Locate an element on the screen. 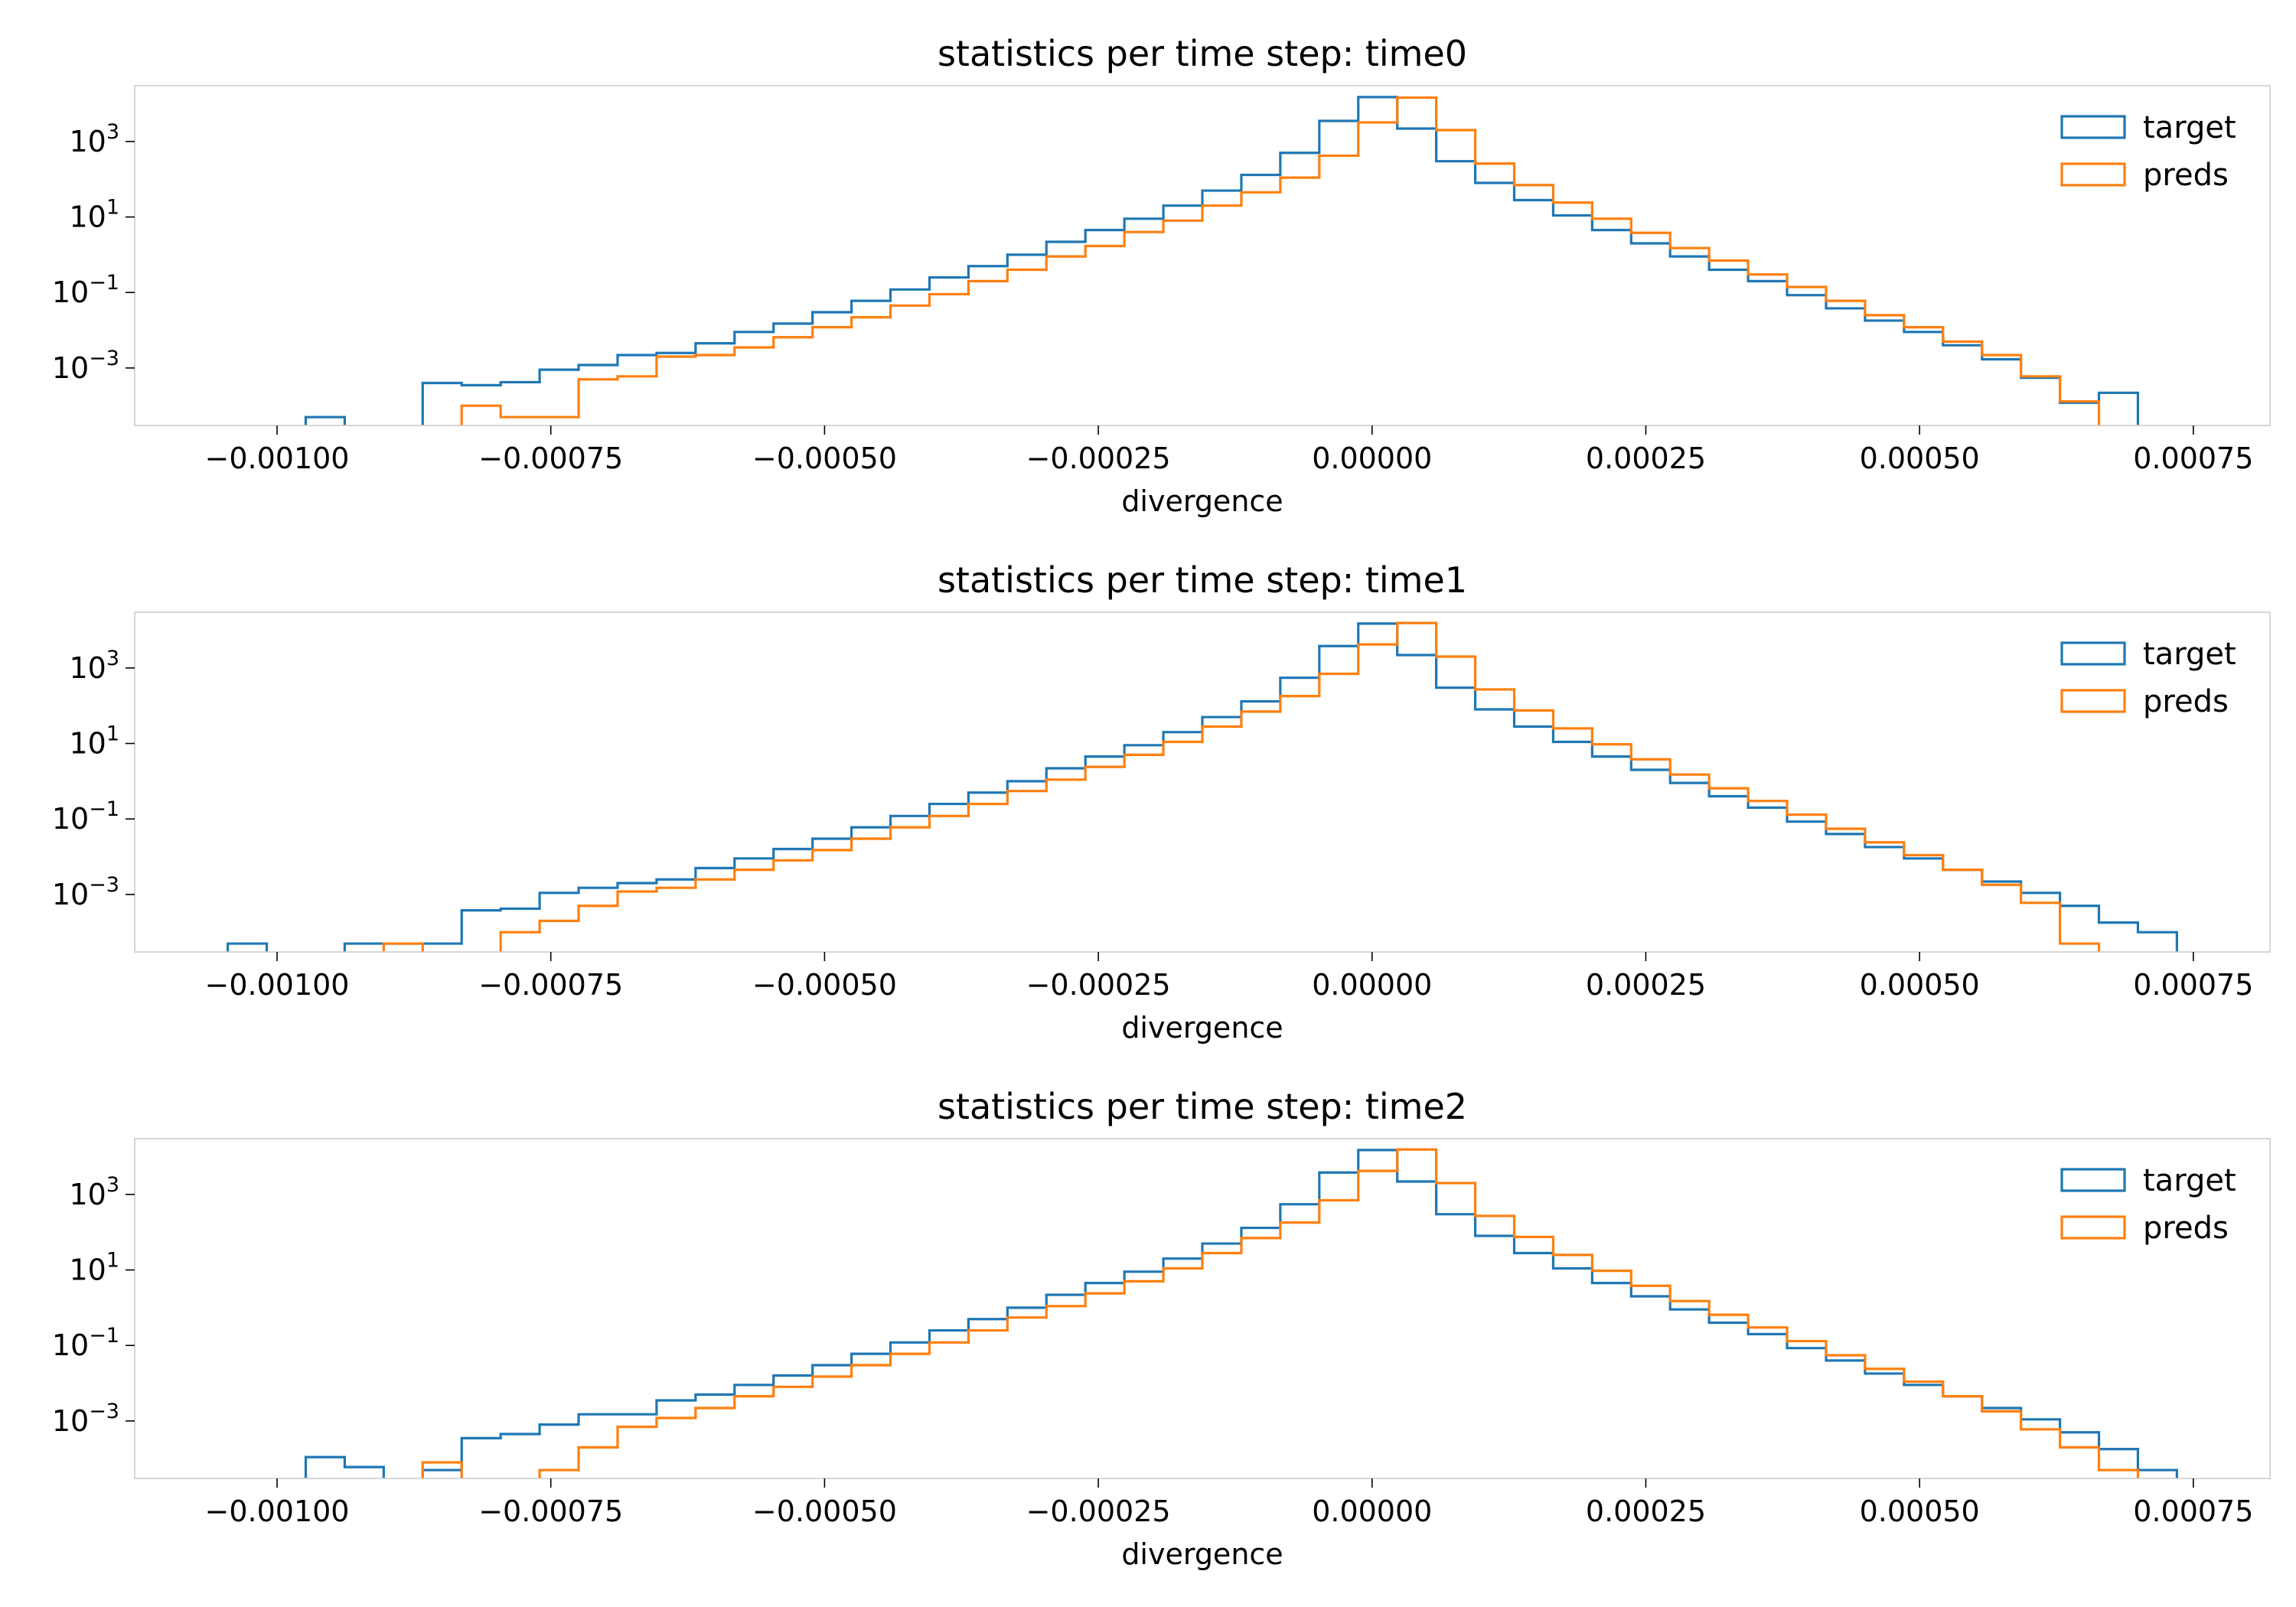 The image size is (2296, 1607). chart-title: statistics per time step: time2 is located at coordinates (1202, 1106).